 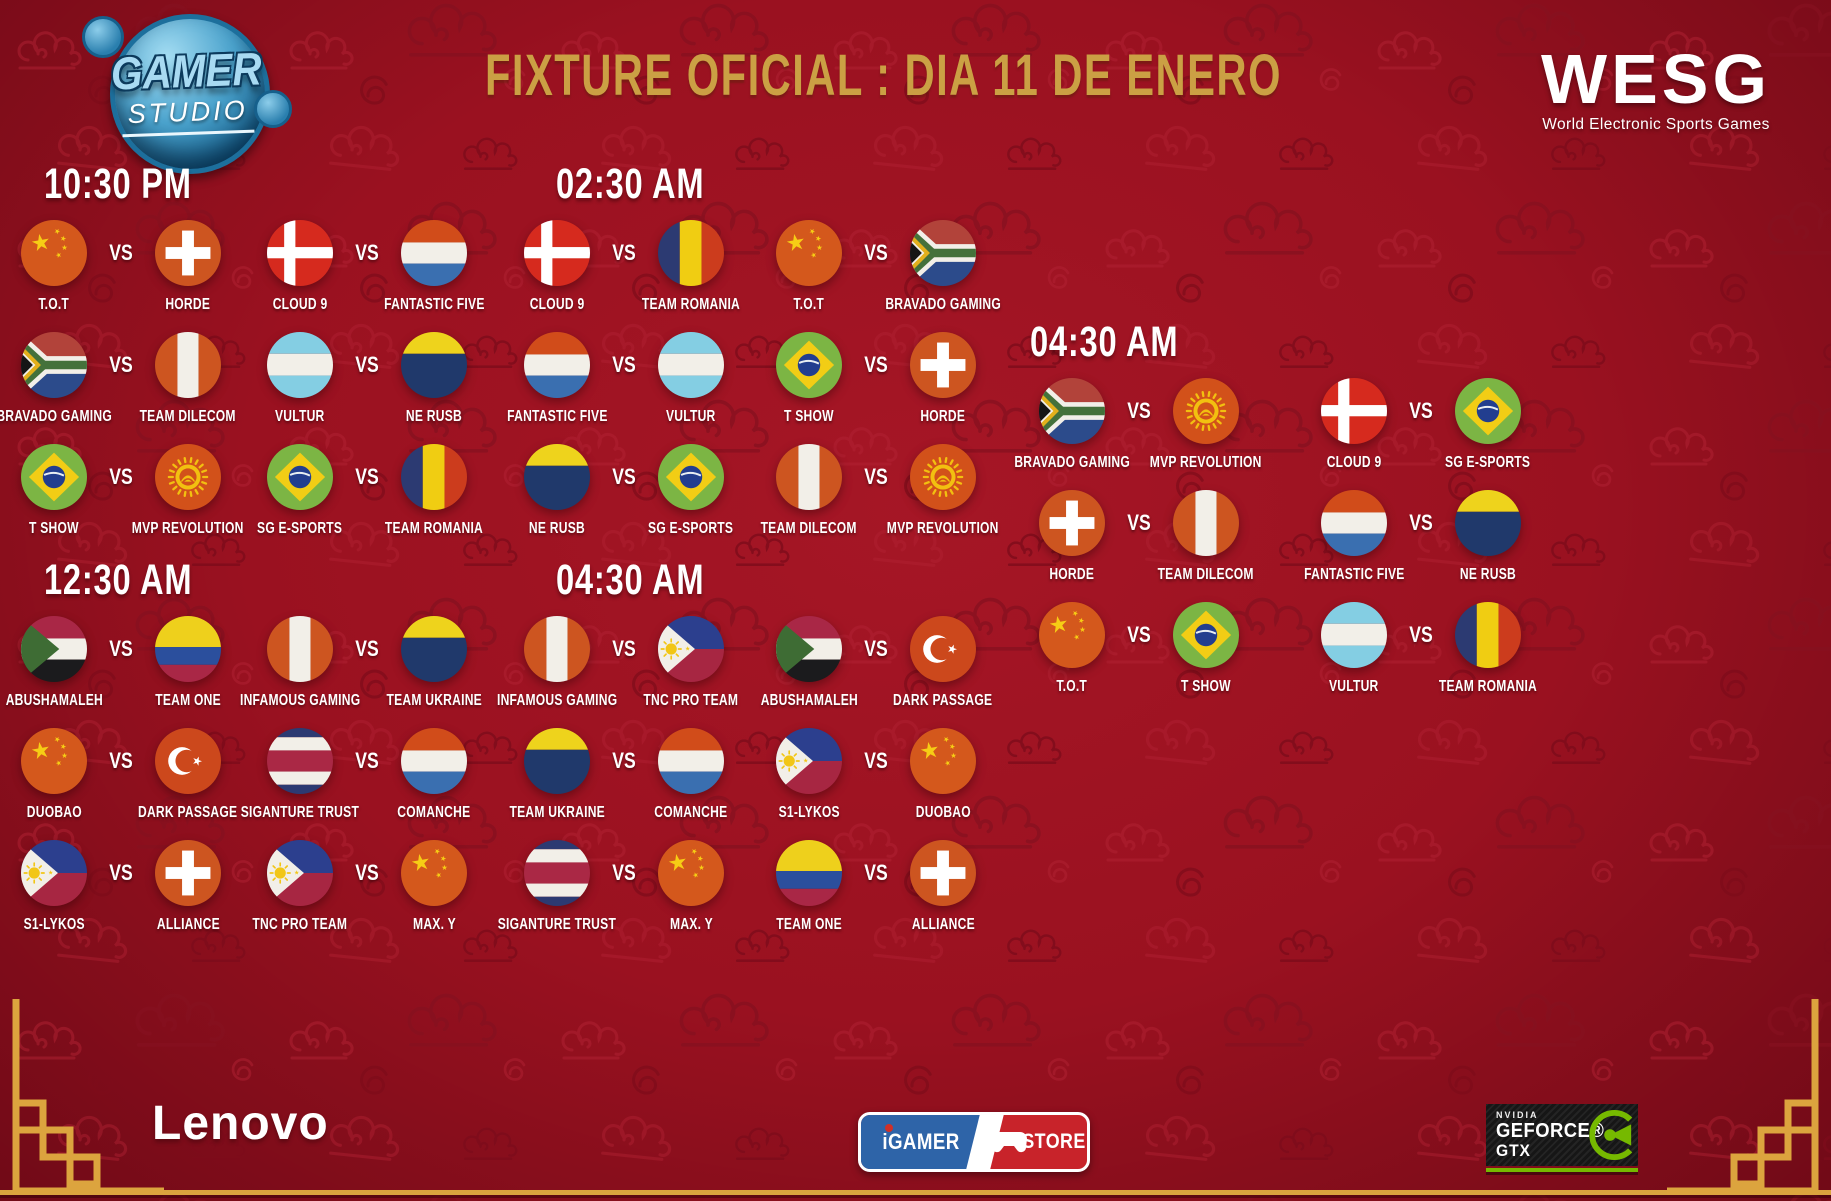 I want to click on team-name-label: VULTUR, so click(x=1354, y=686).